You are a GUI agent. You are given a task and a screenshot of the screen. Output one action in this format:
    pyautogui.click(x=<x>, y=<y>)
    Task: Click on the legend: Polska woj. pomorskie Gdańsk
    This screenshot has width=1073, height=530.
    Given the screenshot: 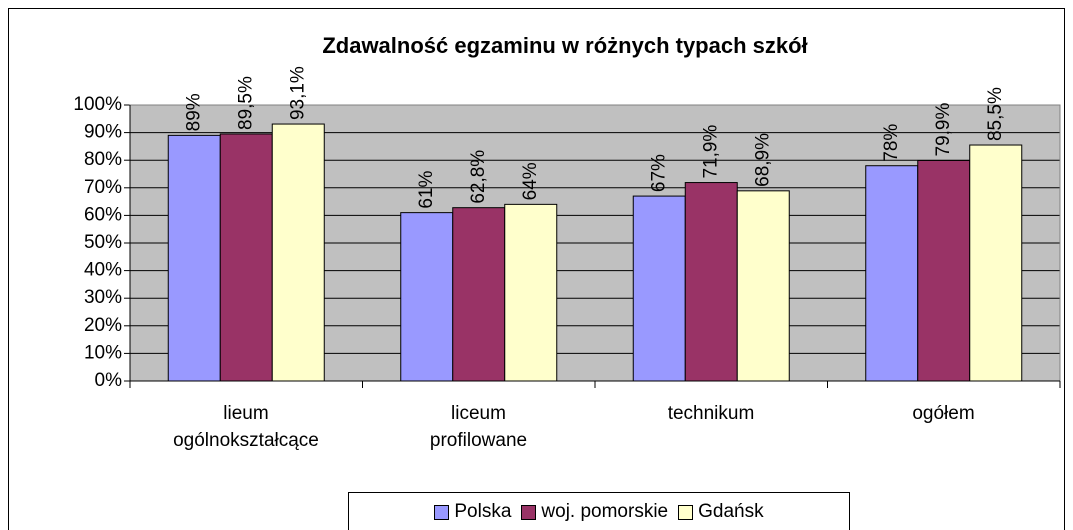 What is the action you would take?
    pyautogui.click(x=599, y=511)
    